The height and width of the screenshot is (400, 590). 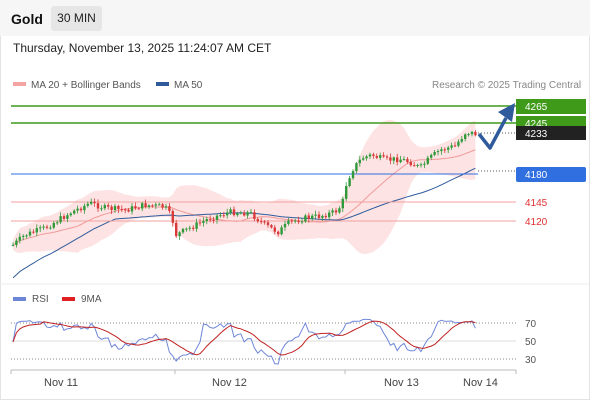 I want to click on forecast-arrowhead-icon, so click(x=506, y=112).